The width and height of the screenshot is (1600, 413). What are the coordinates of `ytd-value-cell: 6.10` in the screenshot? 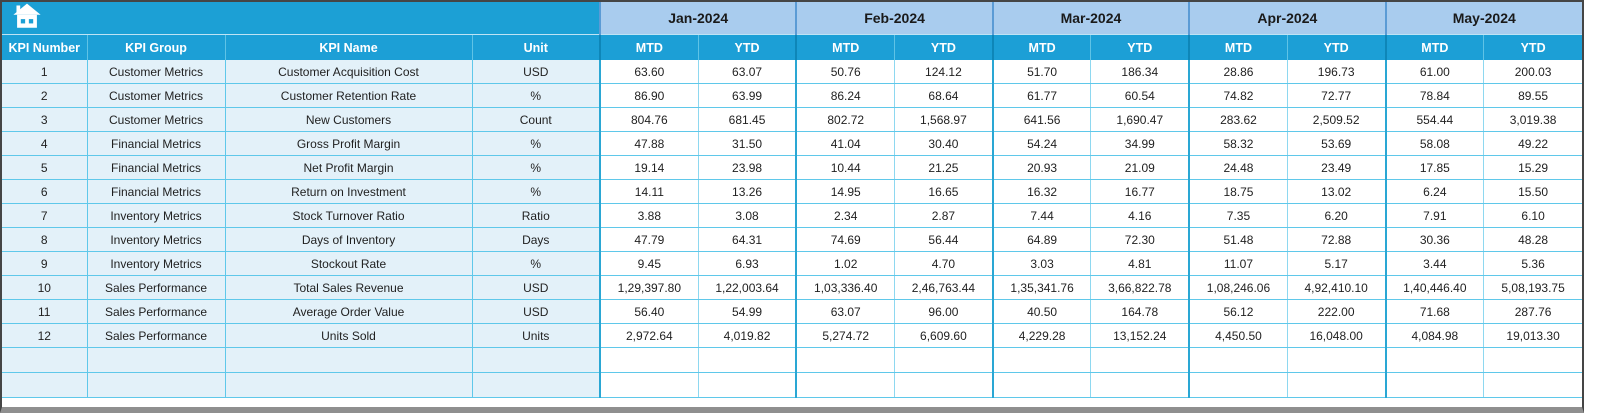 It's located at (1532, 215).